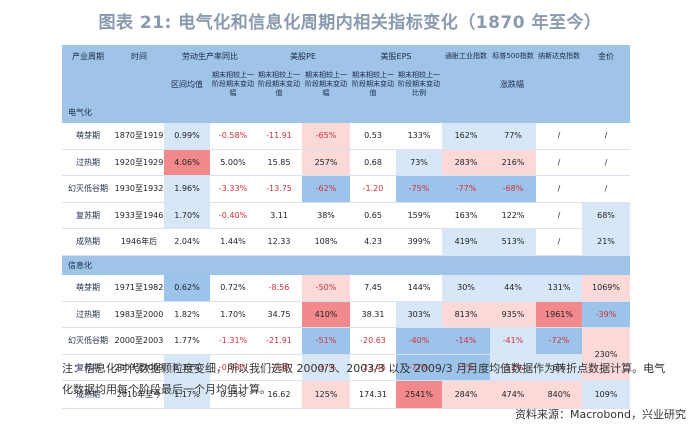 This screenshot has width=700, height=430. Describe the element at coordinates (513, 189) in the screenshot. I see `value-cell: -68%` at that location.